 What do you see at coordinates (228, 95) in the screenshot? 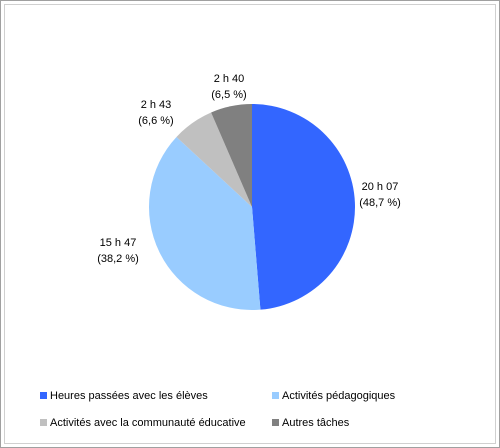
I see `value-label: (6,5 %)` at bounding box center [228, 95].